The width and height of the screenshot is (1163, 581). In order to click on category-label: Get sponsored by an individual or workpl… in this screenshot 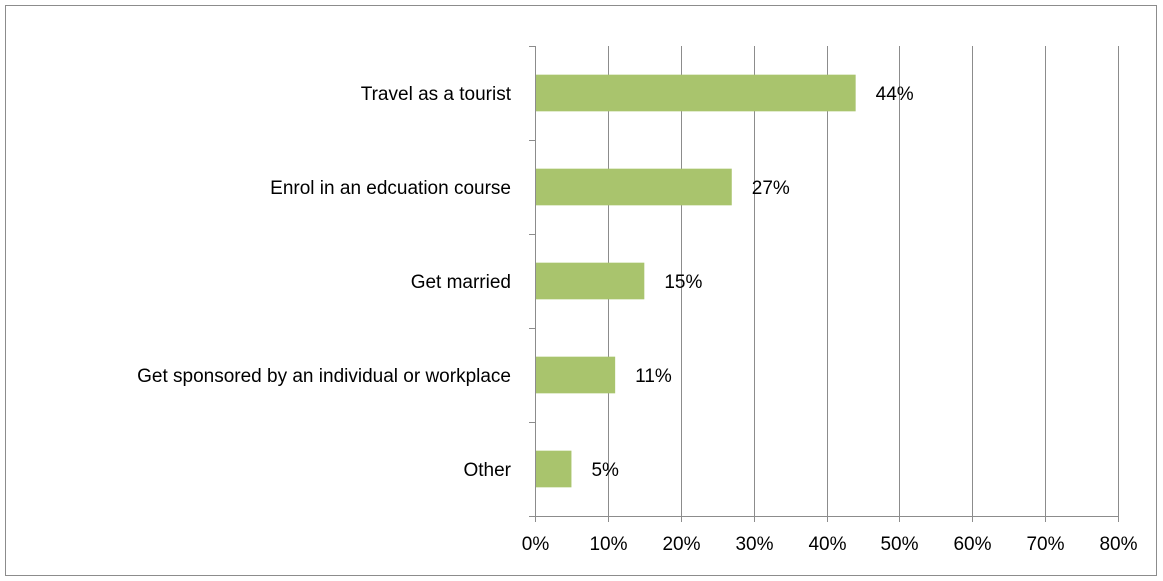, I will do `click(324, 376)`.